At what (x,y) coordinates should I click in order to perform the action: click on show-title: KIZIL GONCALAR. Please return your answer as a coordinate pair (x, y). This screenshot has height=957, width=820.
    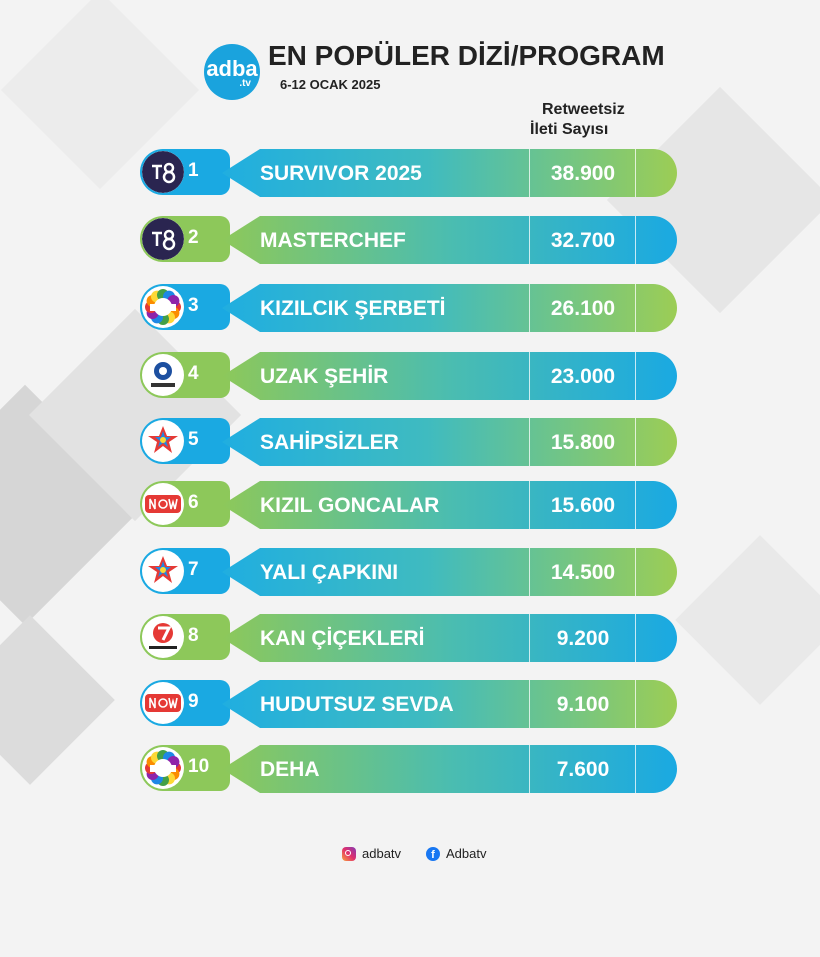
    Looking at the image, I should click on (350, 505).